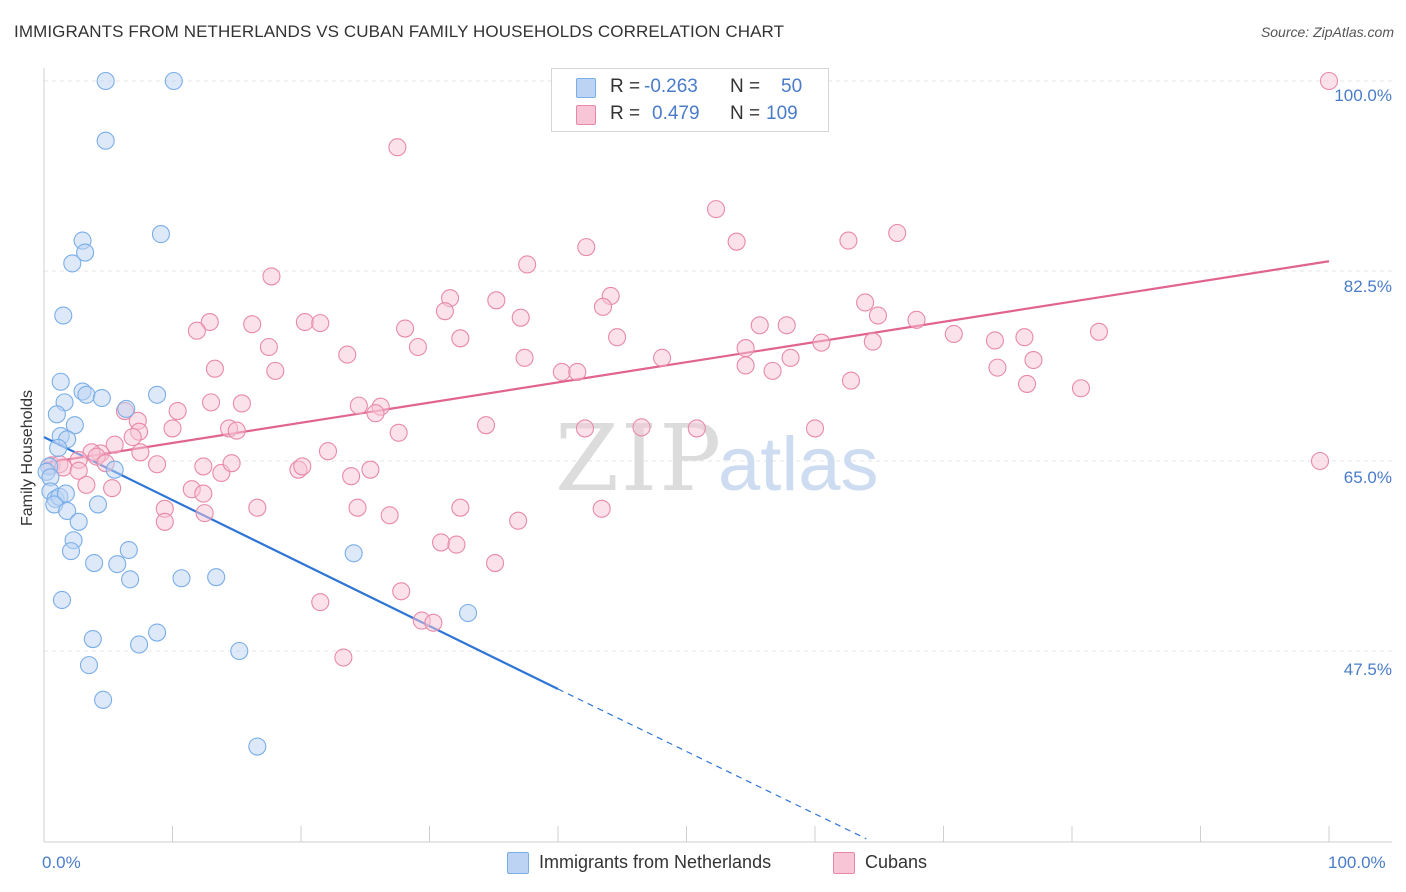 This screenshot has width=1406, height=892. I want to click on source-label: Source: ZipAtlas.com, so click(1327, 32).